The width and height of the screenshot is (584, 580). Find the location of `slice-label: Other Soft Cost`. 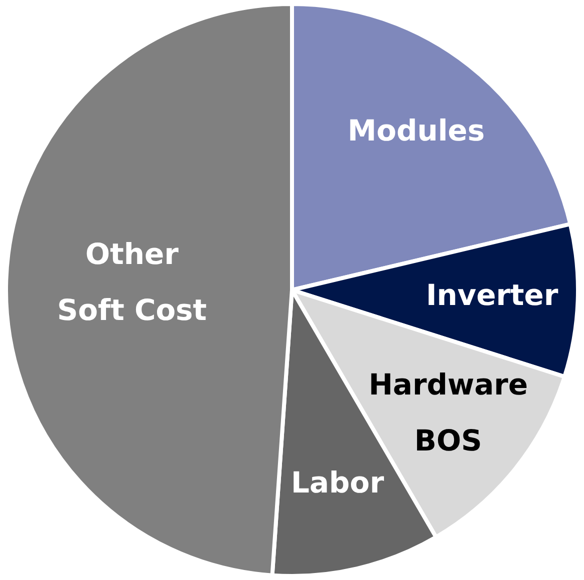

slice-label: Other Soft Cost is located at coordinates (132, 282).